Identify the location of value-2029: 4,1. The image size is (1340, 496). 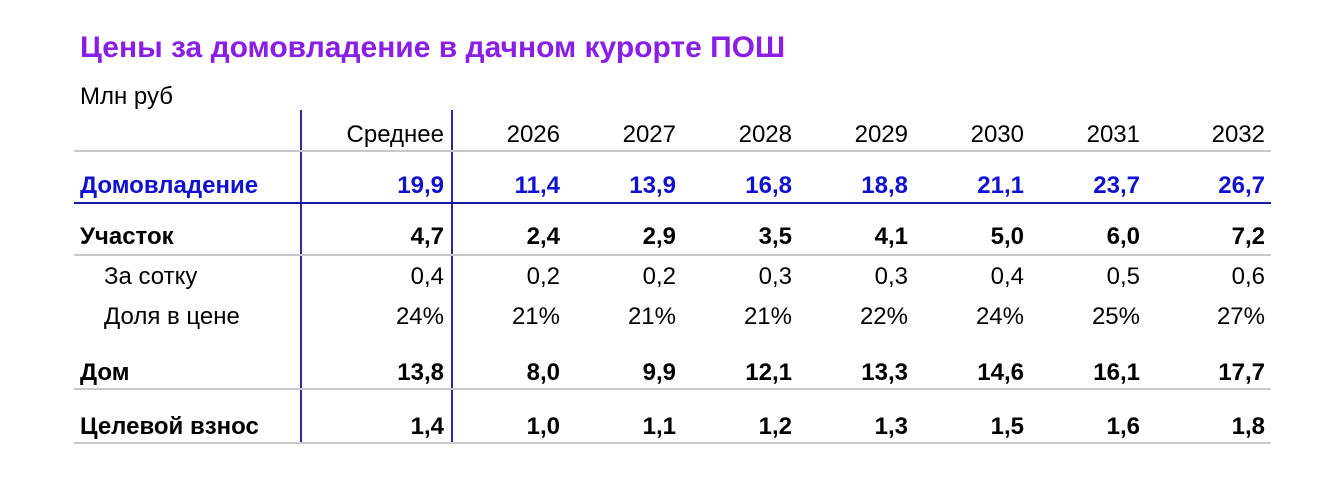
(891, 236).